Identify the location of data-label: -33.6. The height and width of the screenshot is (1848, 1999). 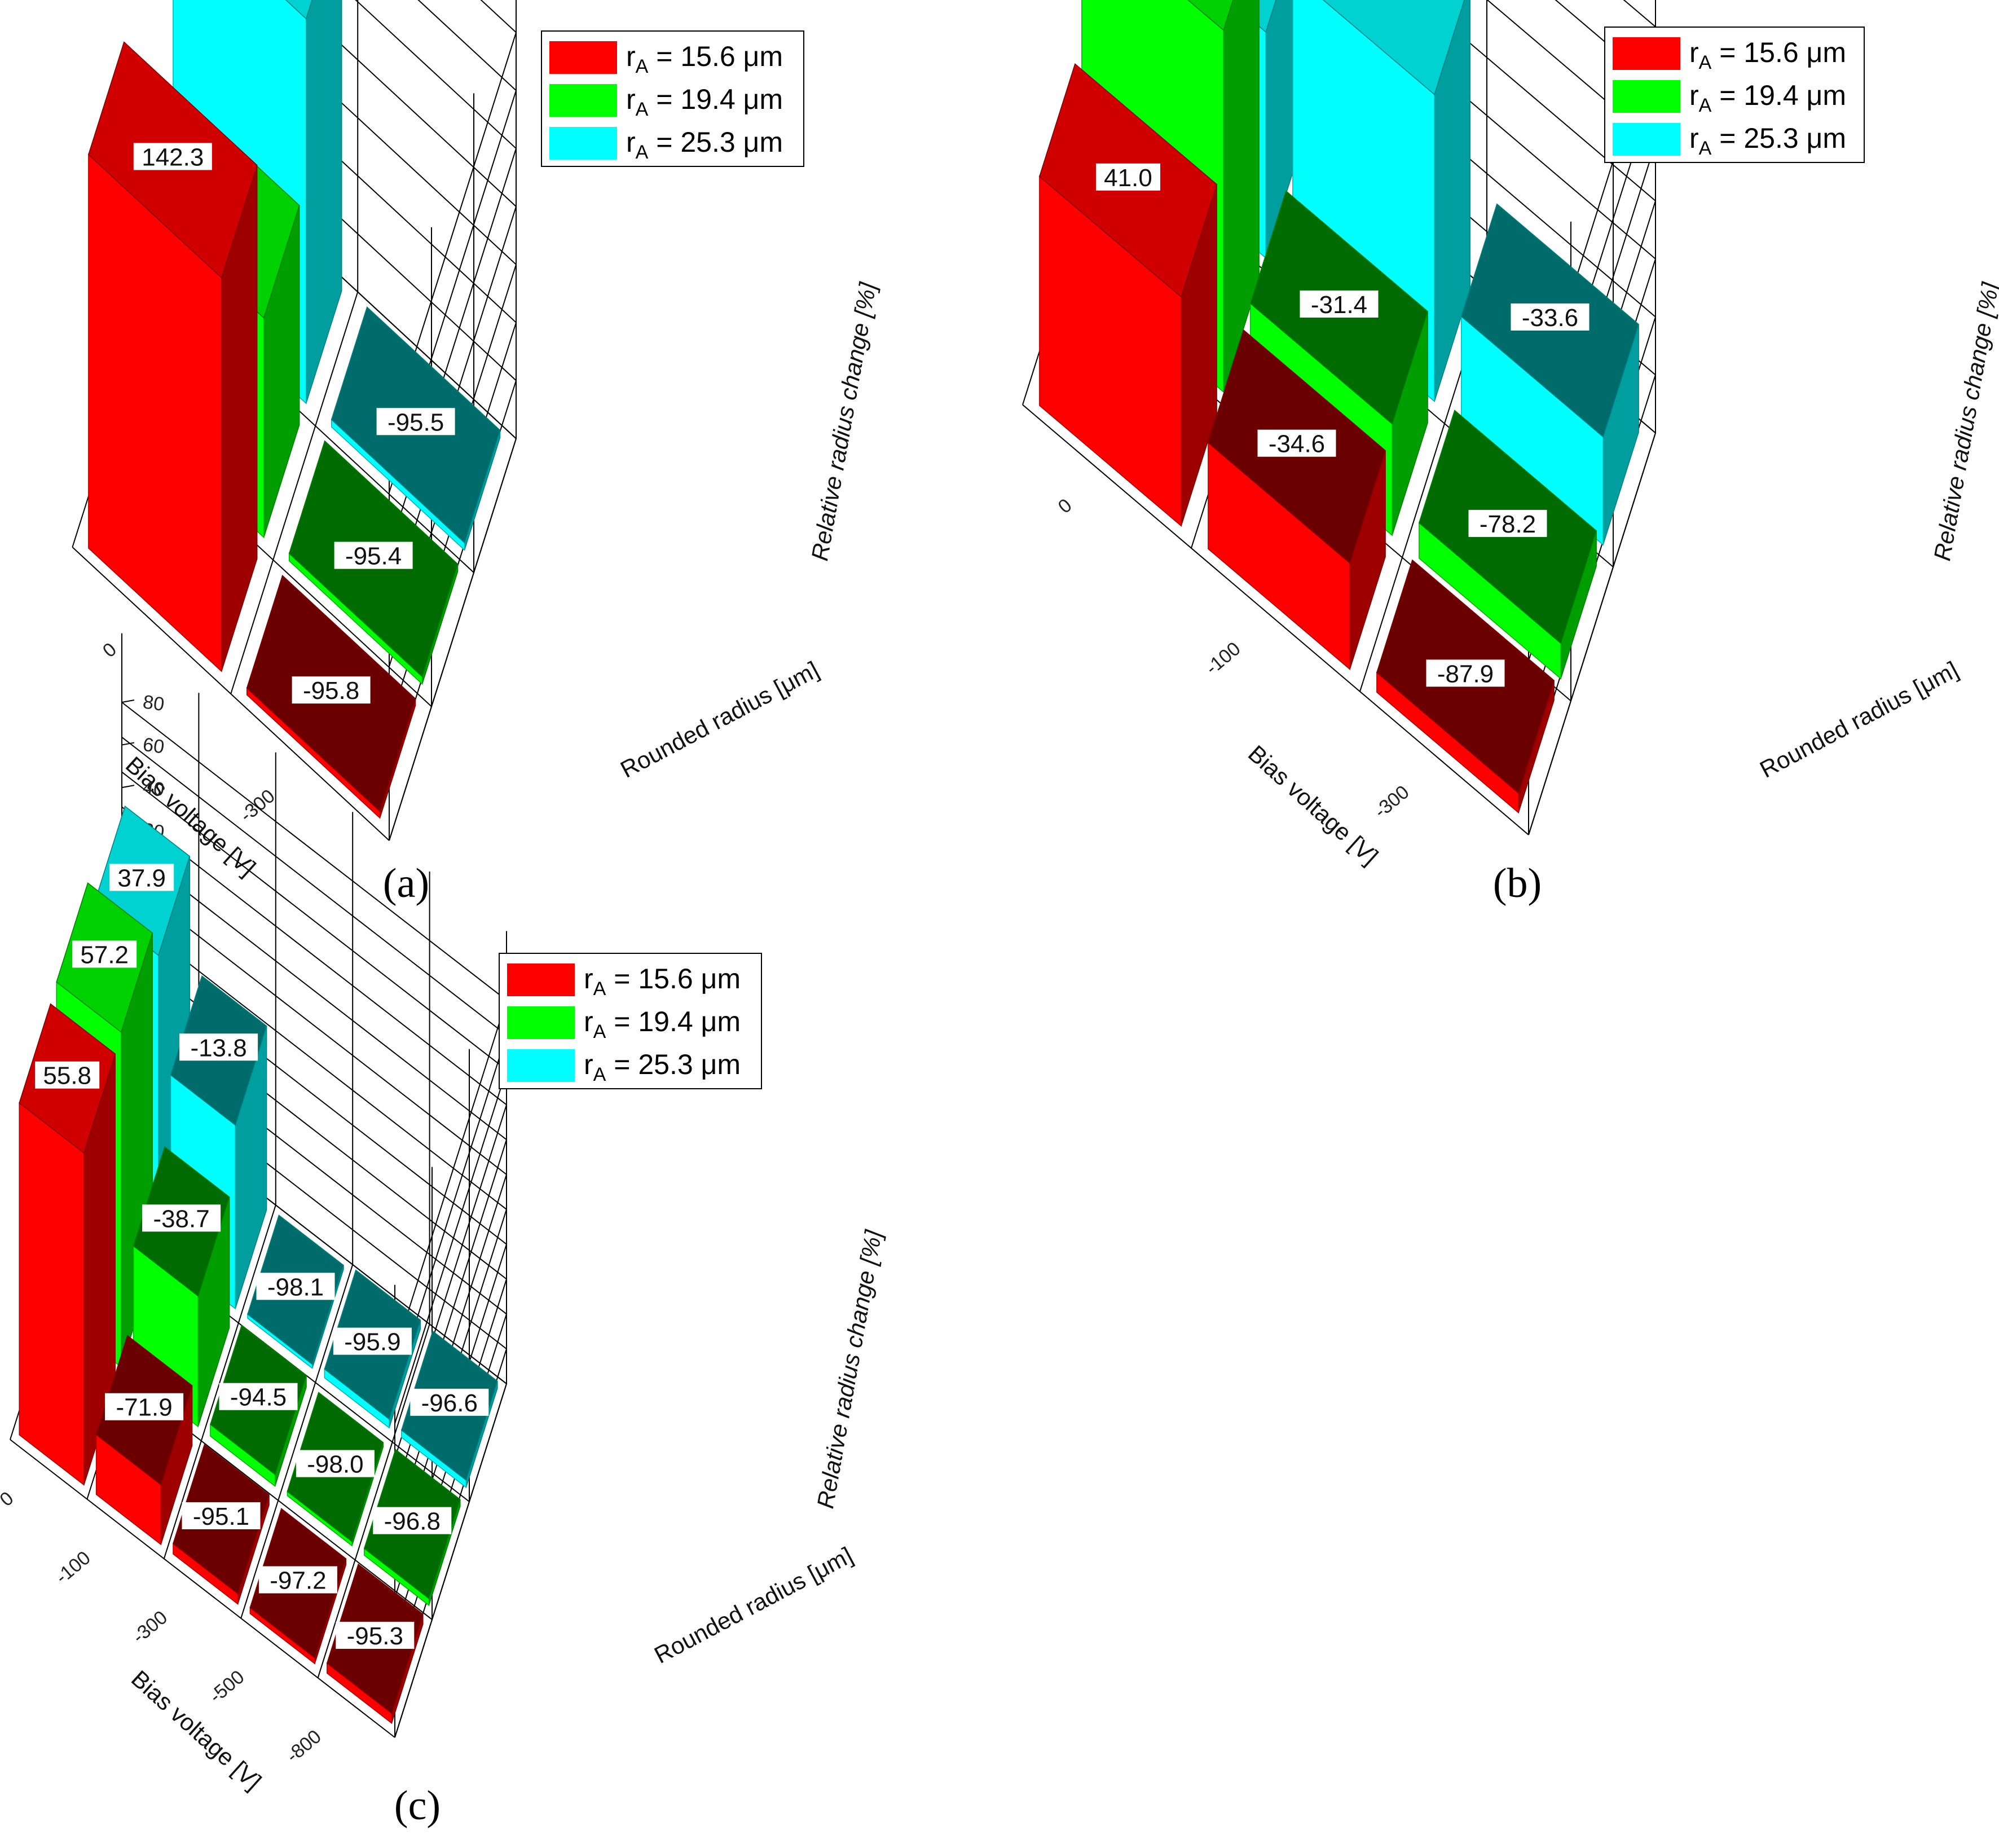
(1550, 318).